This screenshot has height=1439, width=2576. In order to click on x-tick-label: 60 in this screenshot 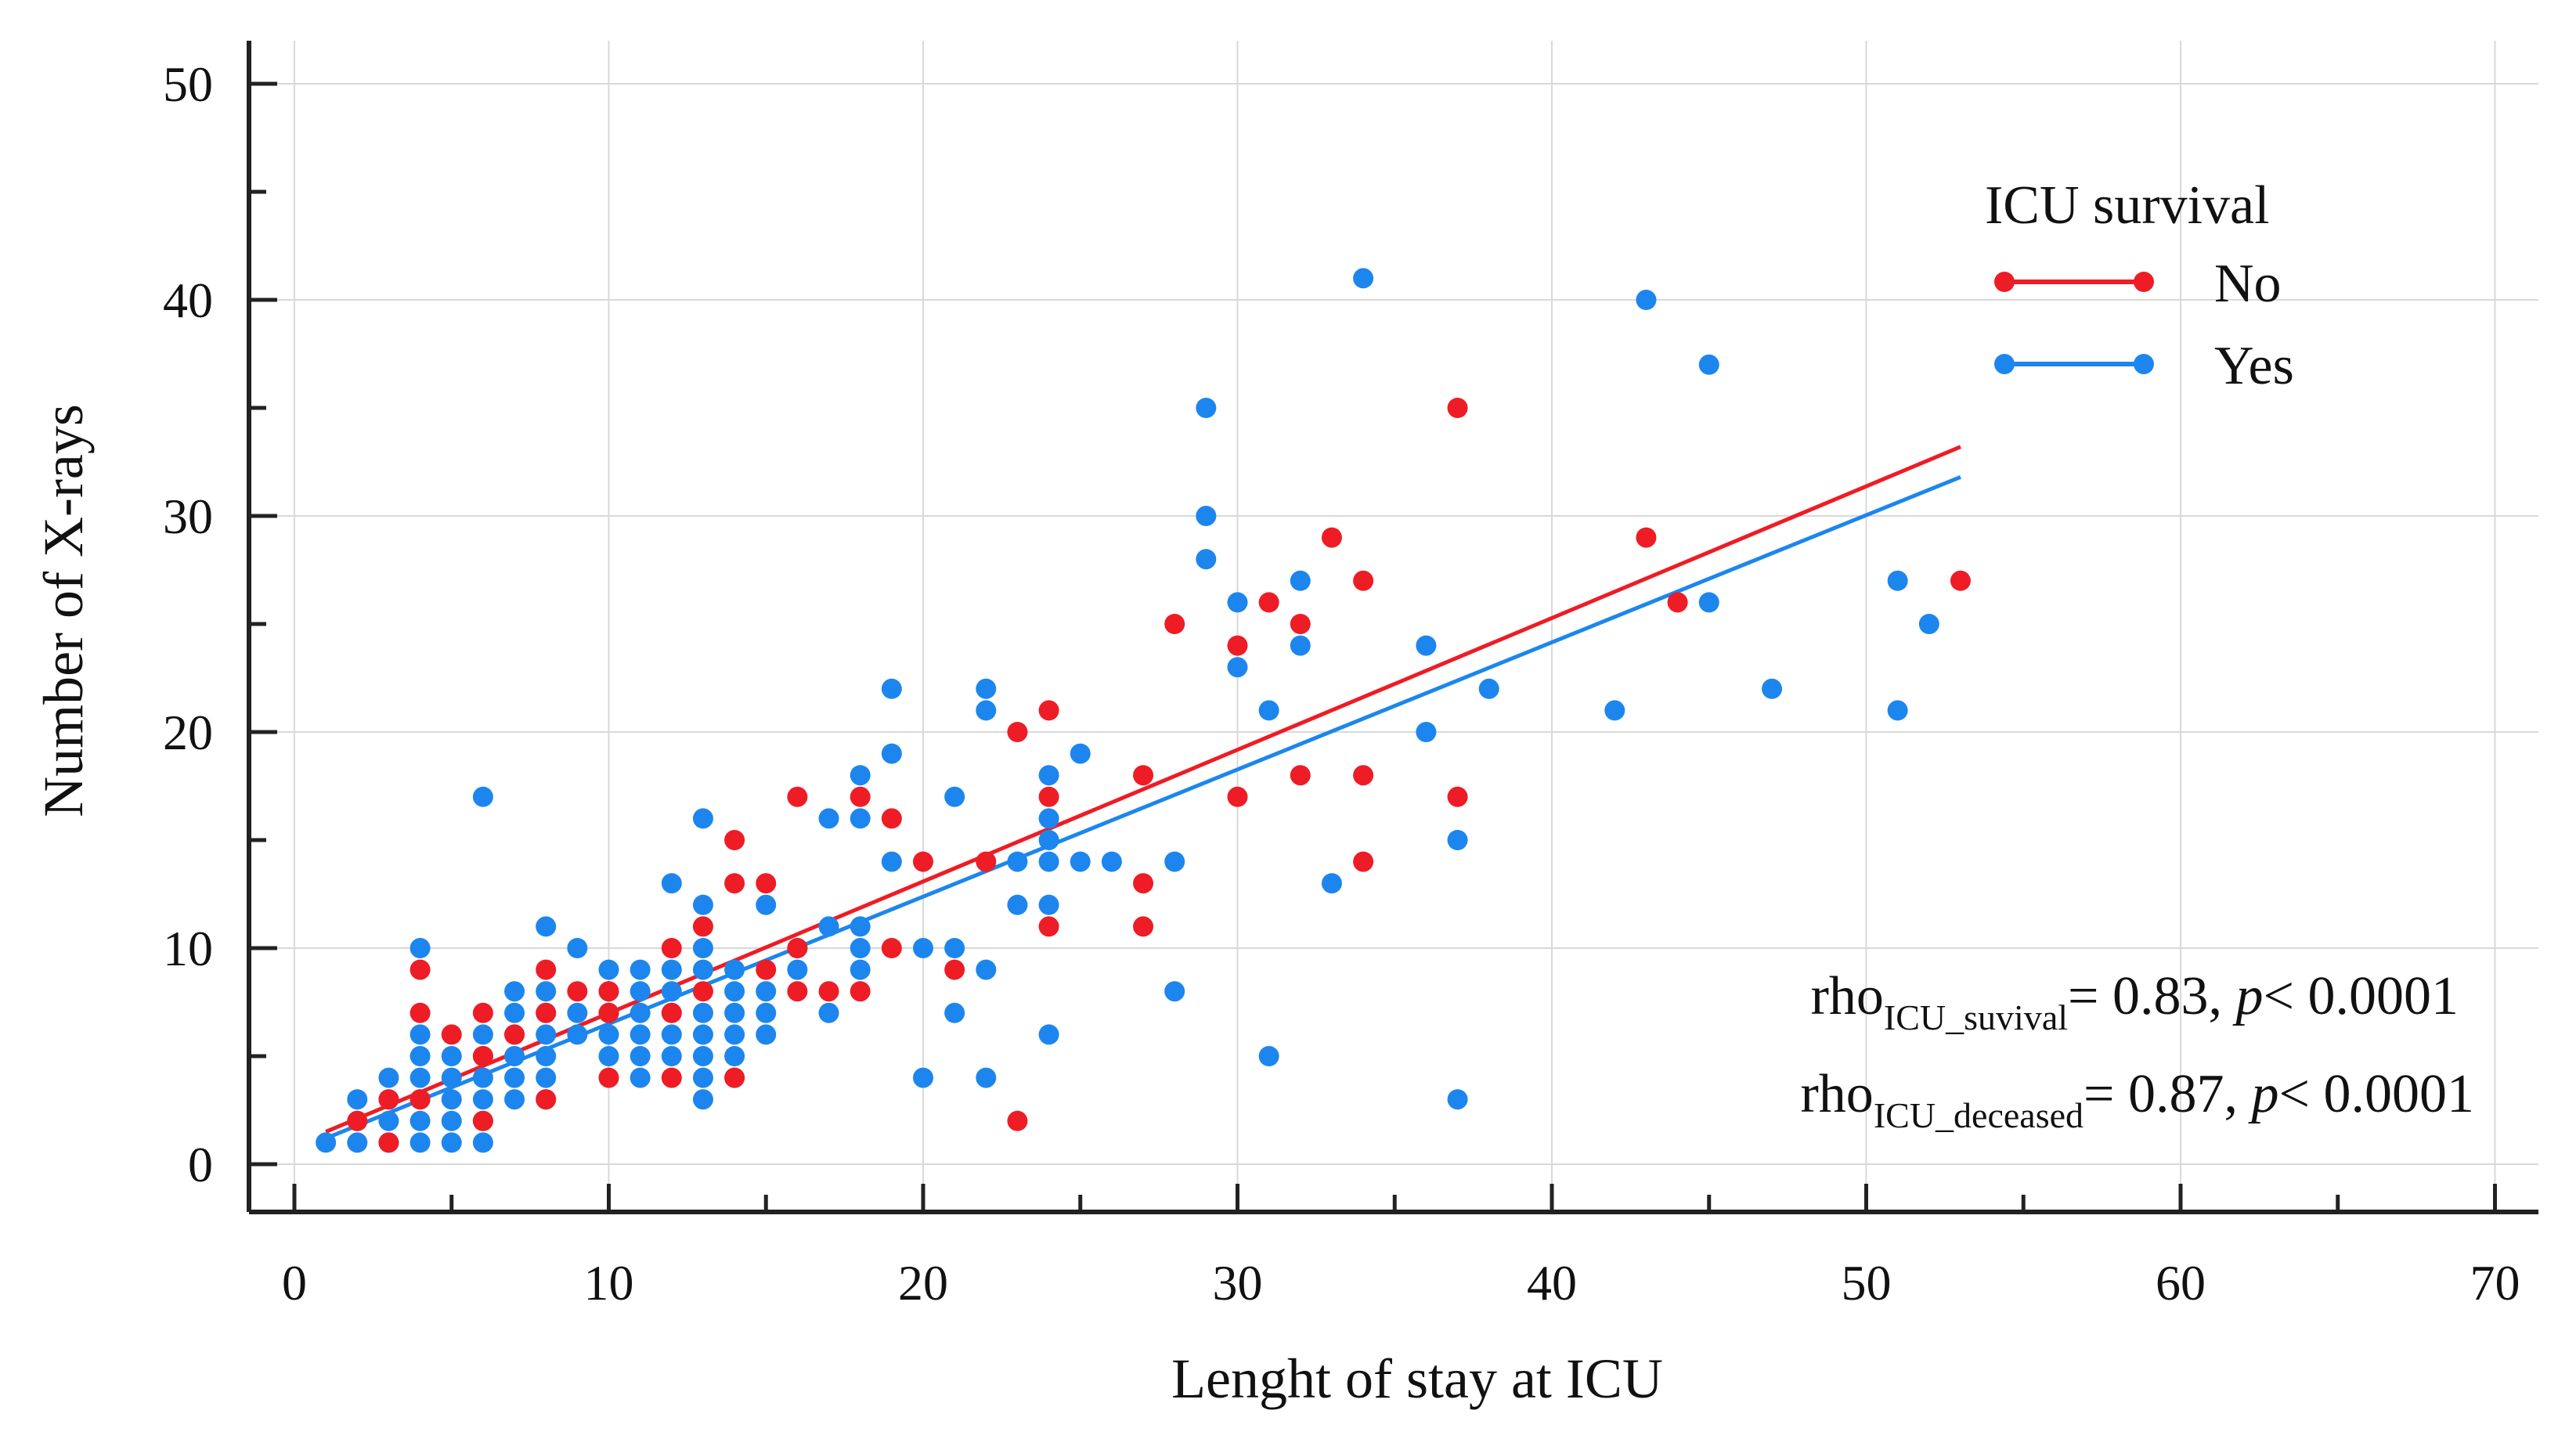, I will do `click(2181, 1283)`.